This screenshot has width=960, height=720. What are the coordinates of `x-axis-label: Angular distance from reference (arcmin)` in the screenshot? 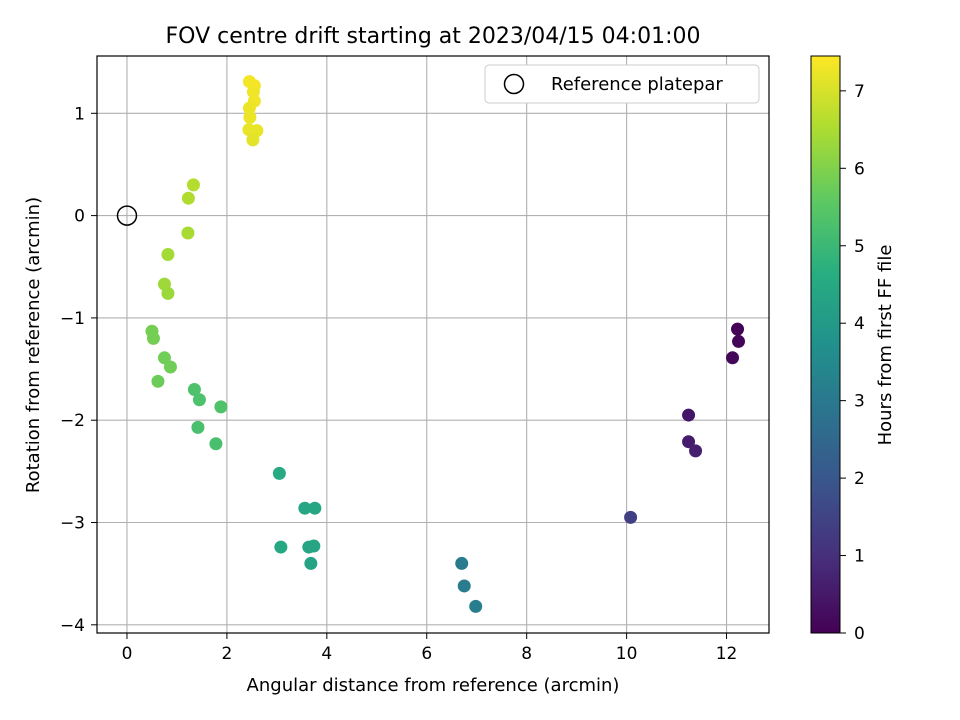 It's located at (433, 685).